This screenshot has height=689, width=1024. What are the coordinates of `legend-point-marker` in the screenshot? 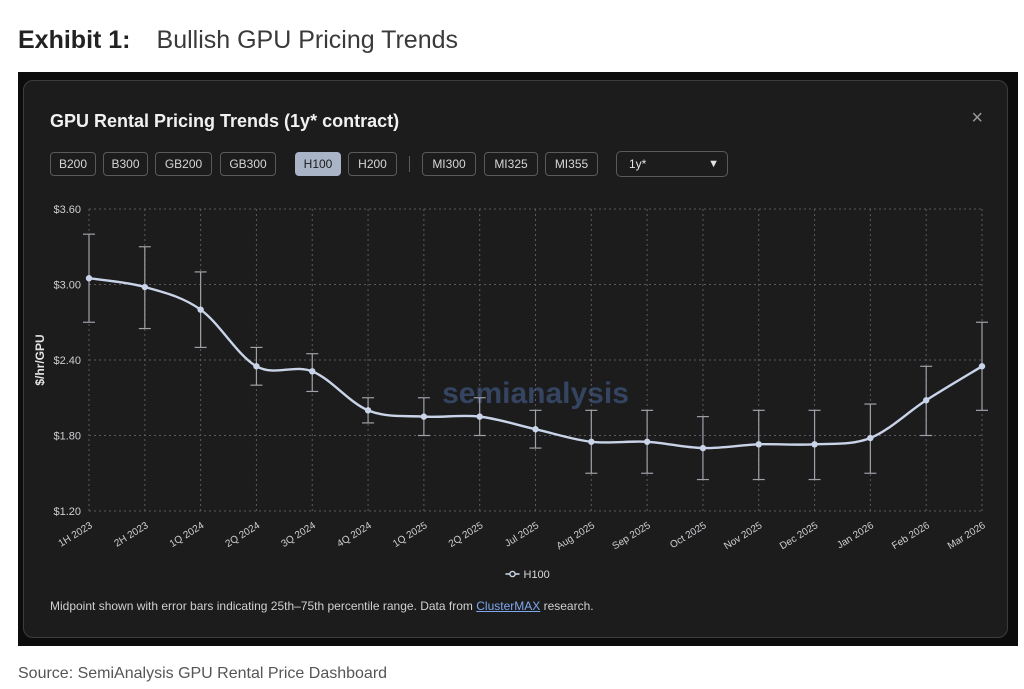 It's located at (512, 574).